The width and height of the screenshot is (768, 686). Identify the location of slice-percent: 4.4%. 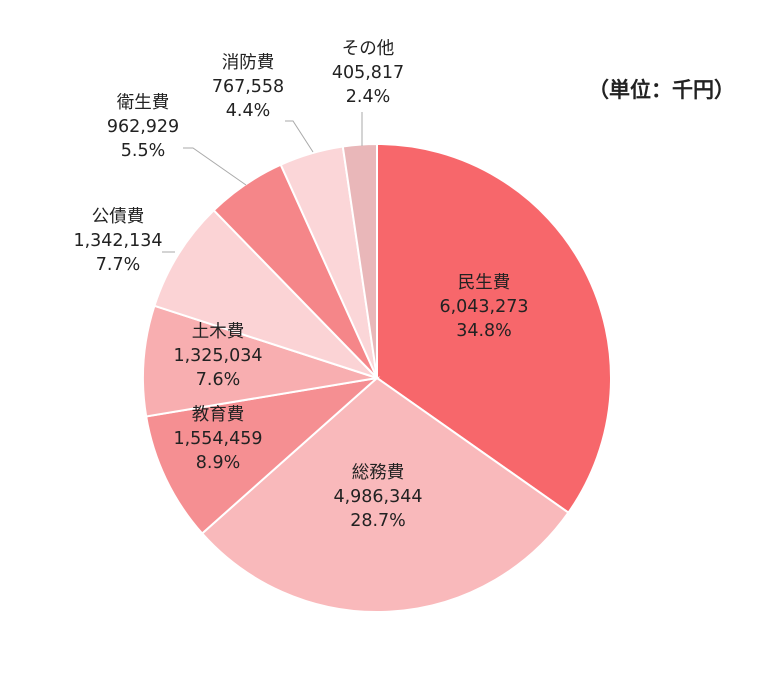
(248, 111).